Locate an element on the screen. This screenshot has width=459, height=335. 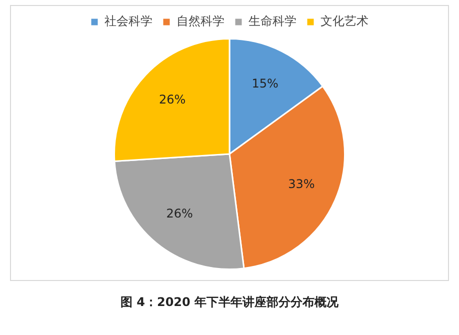
legend-label: 文化艺术 is located at coordinates (344, 21).